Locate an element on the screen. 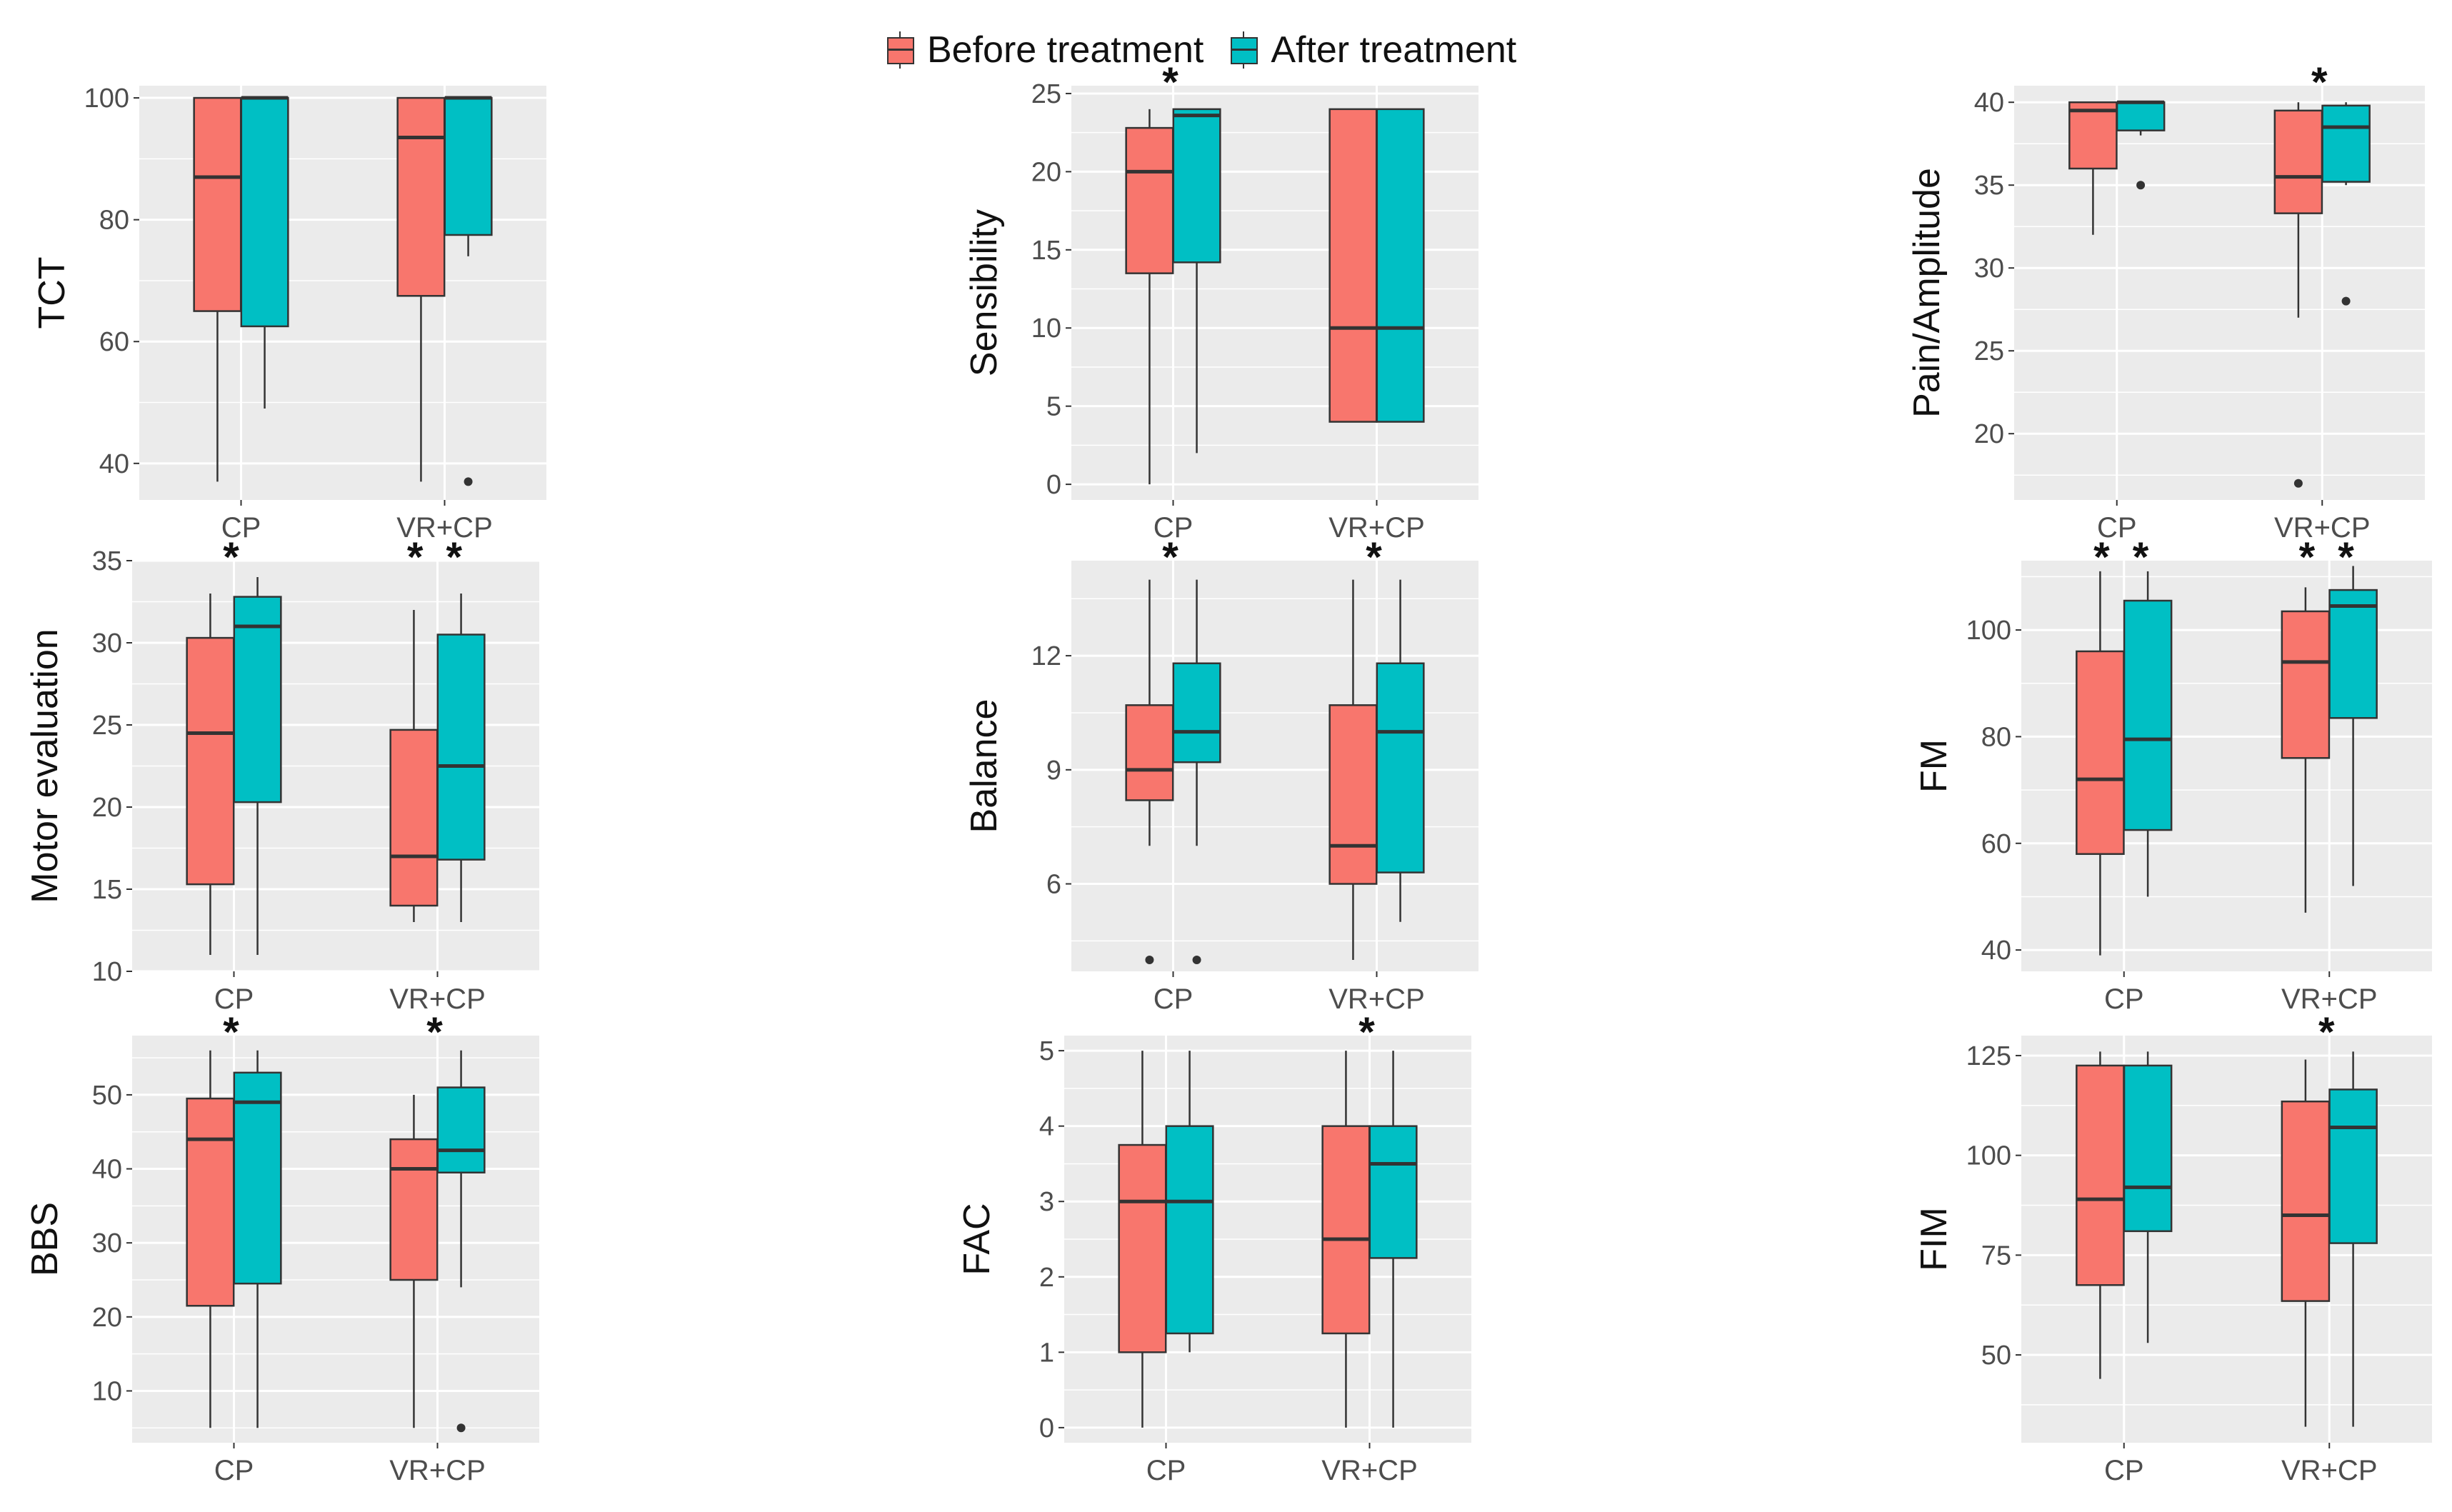 The image size is (2452, 1512). y-tick-label: 12 is located at coordinates (1046, 656).